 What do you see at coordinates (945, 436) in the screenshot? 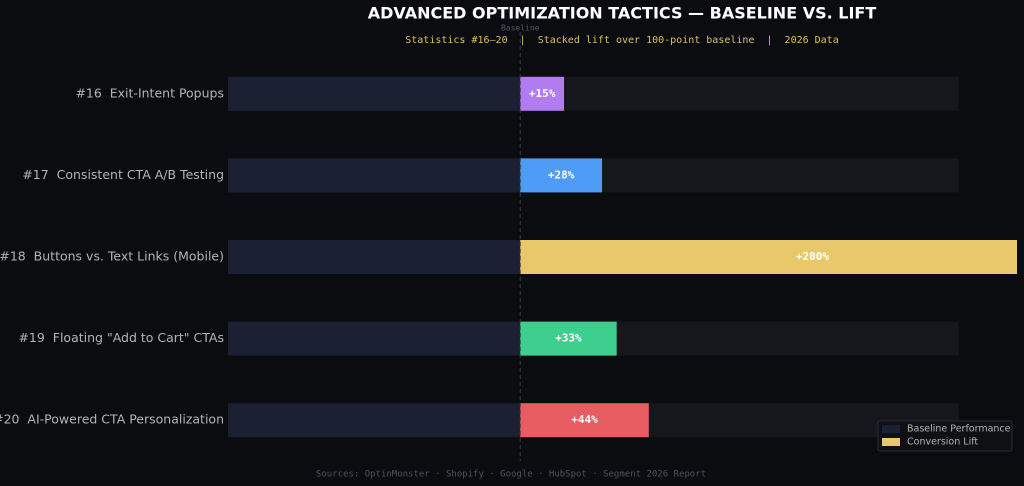
I see `legend-box` at bounding box center [945, 436].